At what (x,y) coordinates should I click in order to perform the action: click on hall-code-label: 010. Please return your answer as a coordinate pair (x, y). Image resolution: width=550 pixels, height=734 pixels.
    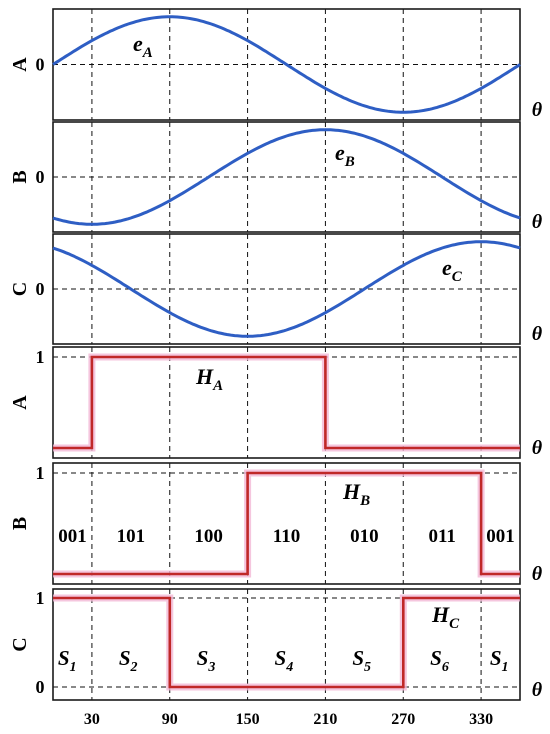
    Looking at the image, I should click on (364, 536).